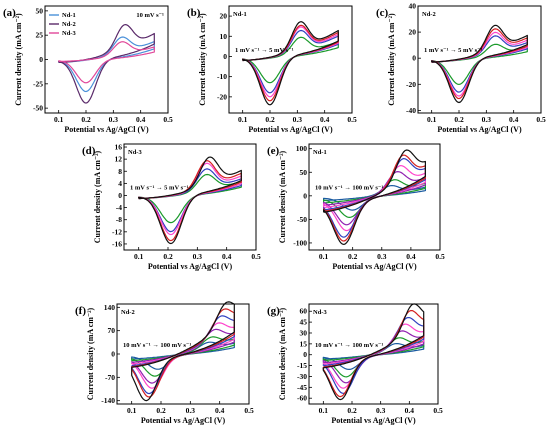 This screenshot has width=550, height=427. What do you see at coordinates (194, 13) in the screenshot?
I see `panel-label: (b)` at bounding box center [194, 13].